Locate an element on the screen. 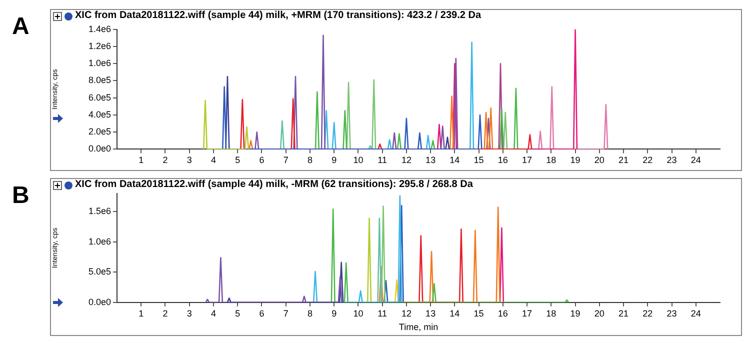 This screenshot has height=341, width=750. y-tick-label: 5.0e5 is located at coordinates (99, 271).